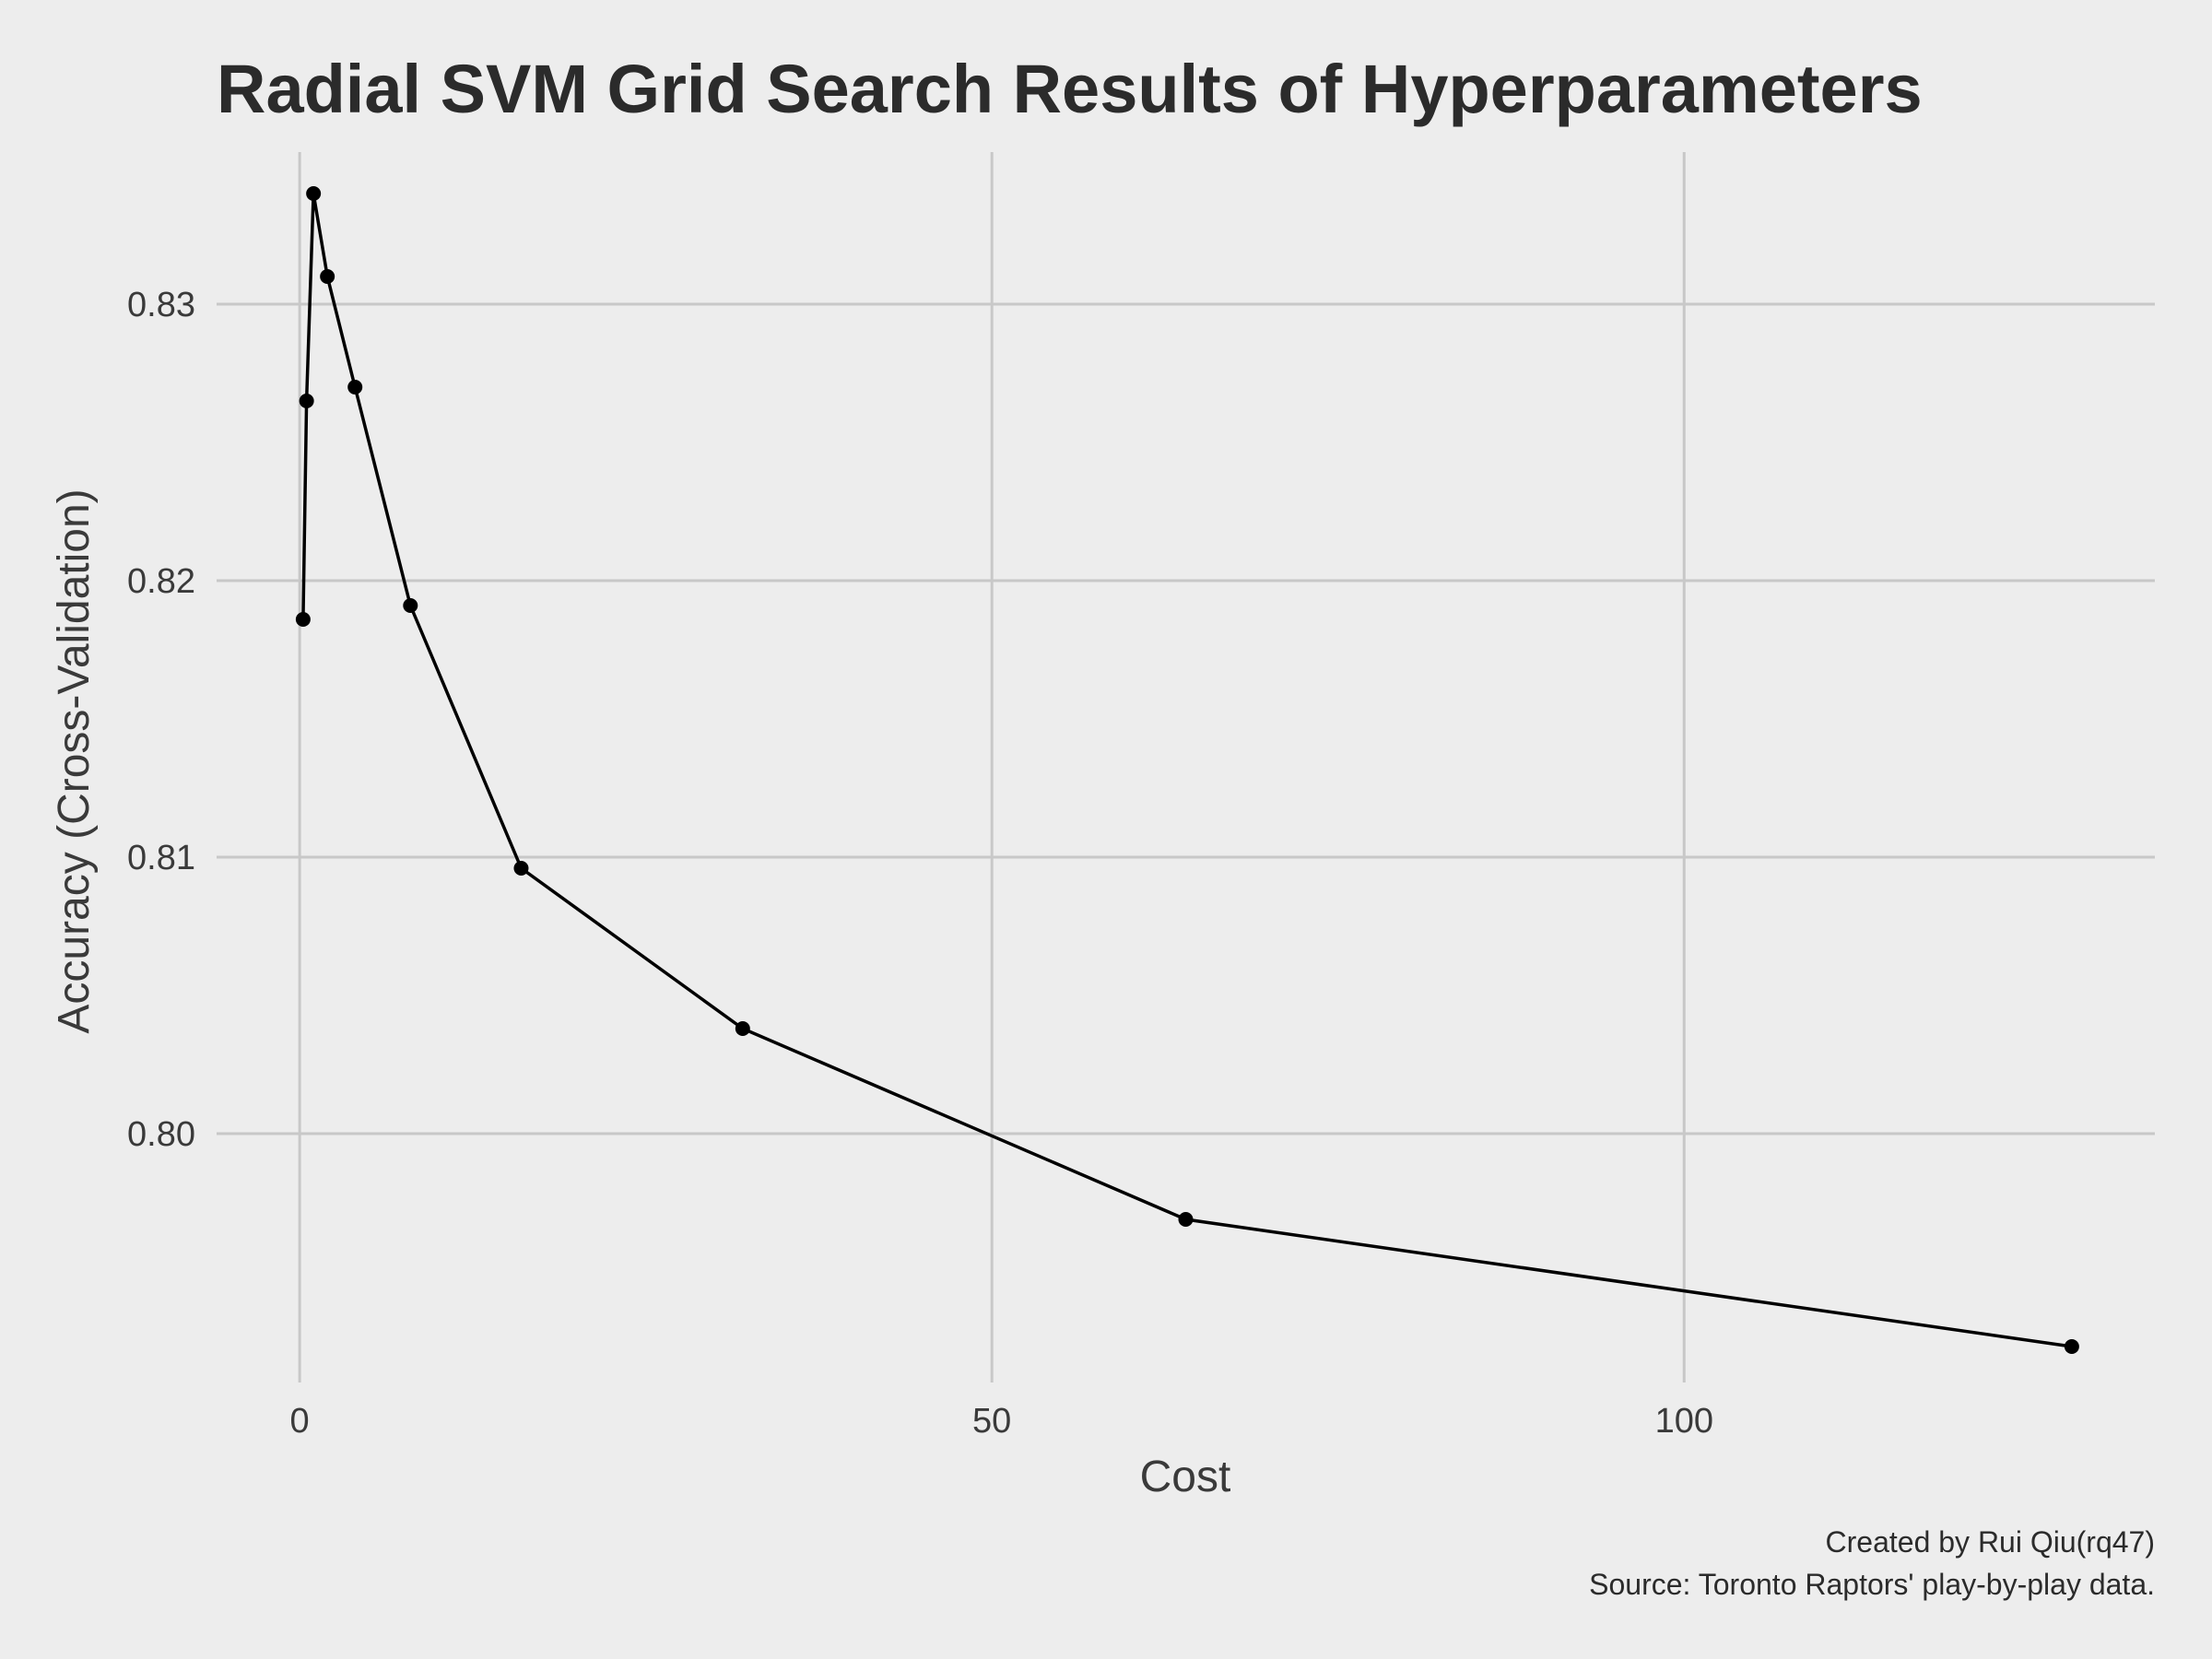  I want to click on x-tick-label: 50, so click(991, 1421).